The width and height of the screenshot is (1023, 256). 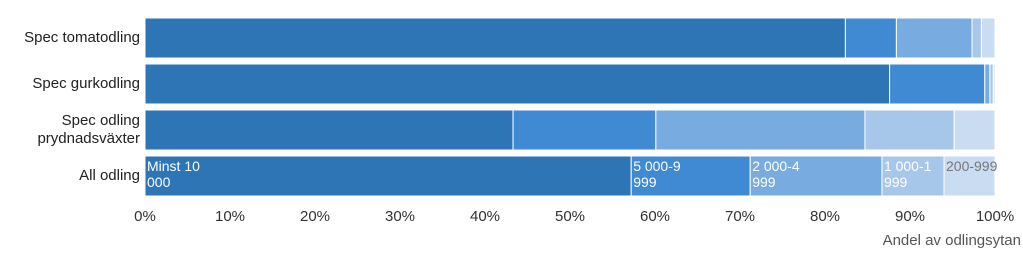 What do you see at coordinates (972, 166) in the screenshot?
I see `legend-label: 200-999` at bounding box center [972, 166].